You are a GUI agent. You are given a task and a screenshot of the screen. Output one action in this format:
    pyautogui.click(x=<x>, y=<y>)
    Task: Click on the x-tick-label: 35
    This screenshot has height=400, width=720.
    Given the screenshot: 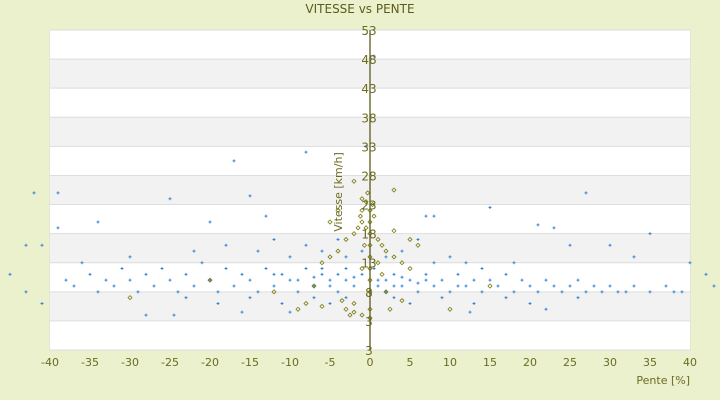 What is the action you would take?
    pyautogui.click(x=650, y=362)
    